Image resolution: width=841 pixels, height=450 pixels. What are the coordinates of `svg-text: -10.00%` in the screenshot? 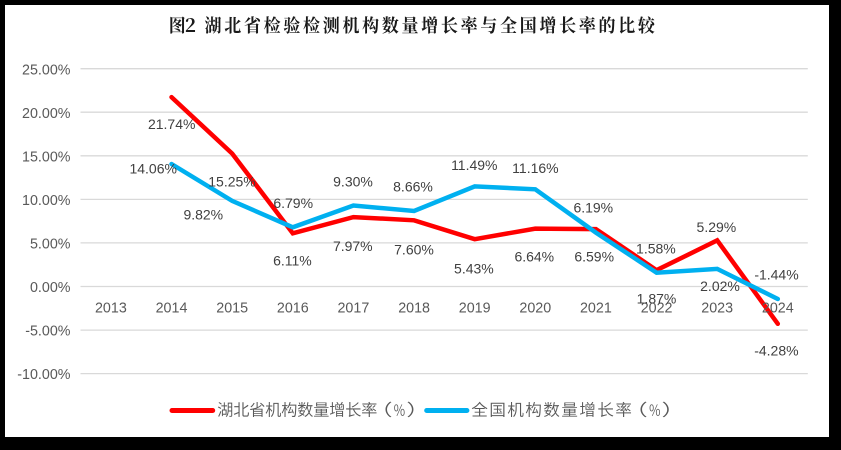 It's located at (44, 375).